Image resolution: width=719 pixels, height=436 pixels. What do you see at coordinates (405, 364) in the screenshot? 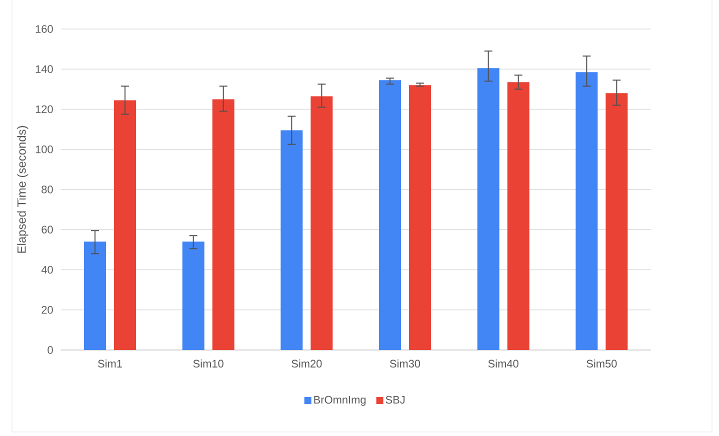
I see `x-tick-label: Sim30` at bounding box center [405, 364].